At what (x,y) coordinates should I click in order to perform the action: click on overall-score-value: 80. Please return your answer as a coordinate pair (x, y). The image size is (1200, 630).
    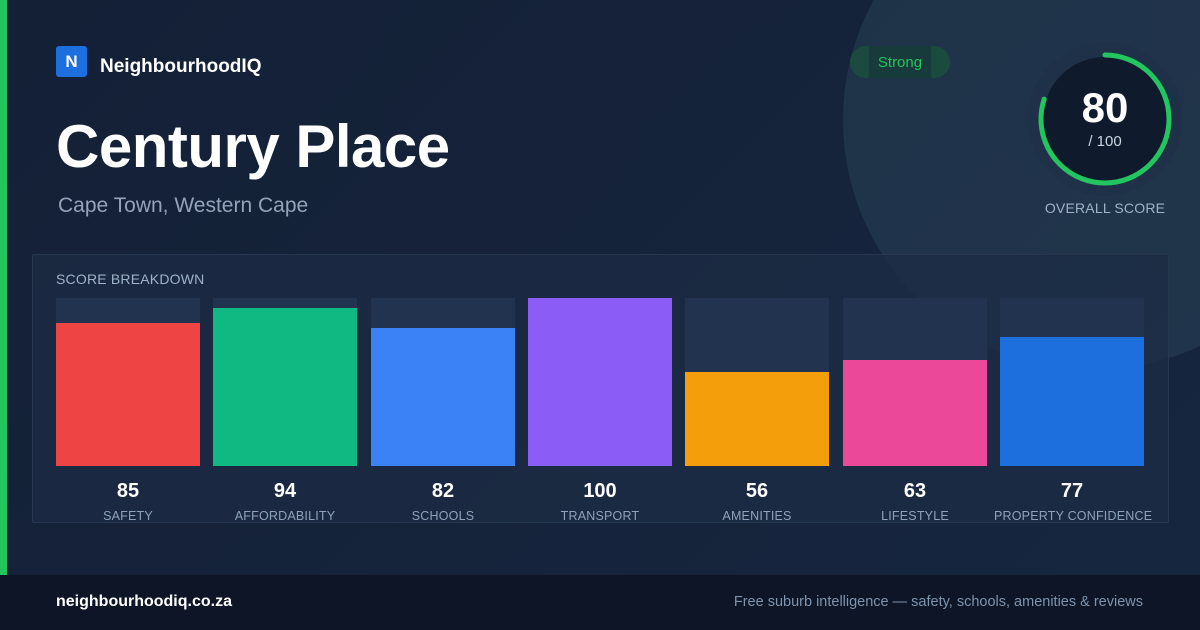
    Looking at the image, I should click on (1105, 107).